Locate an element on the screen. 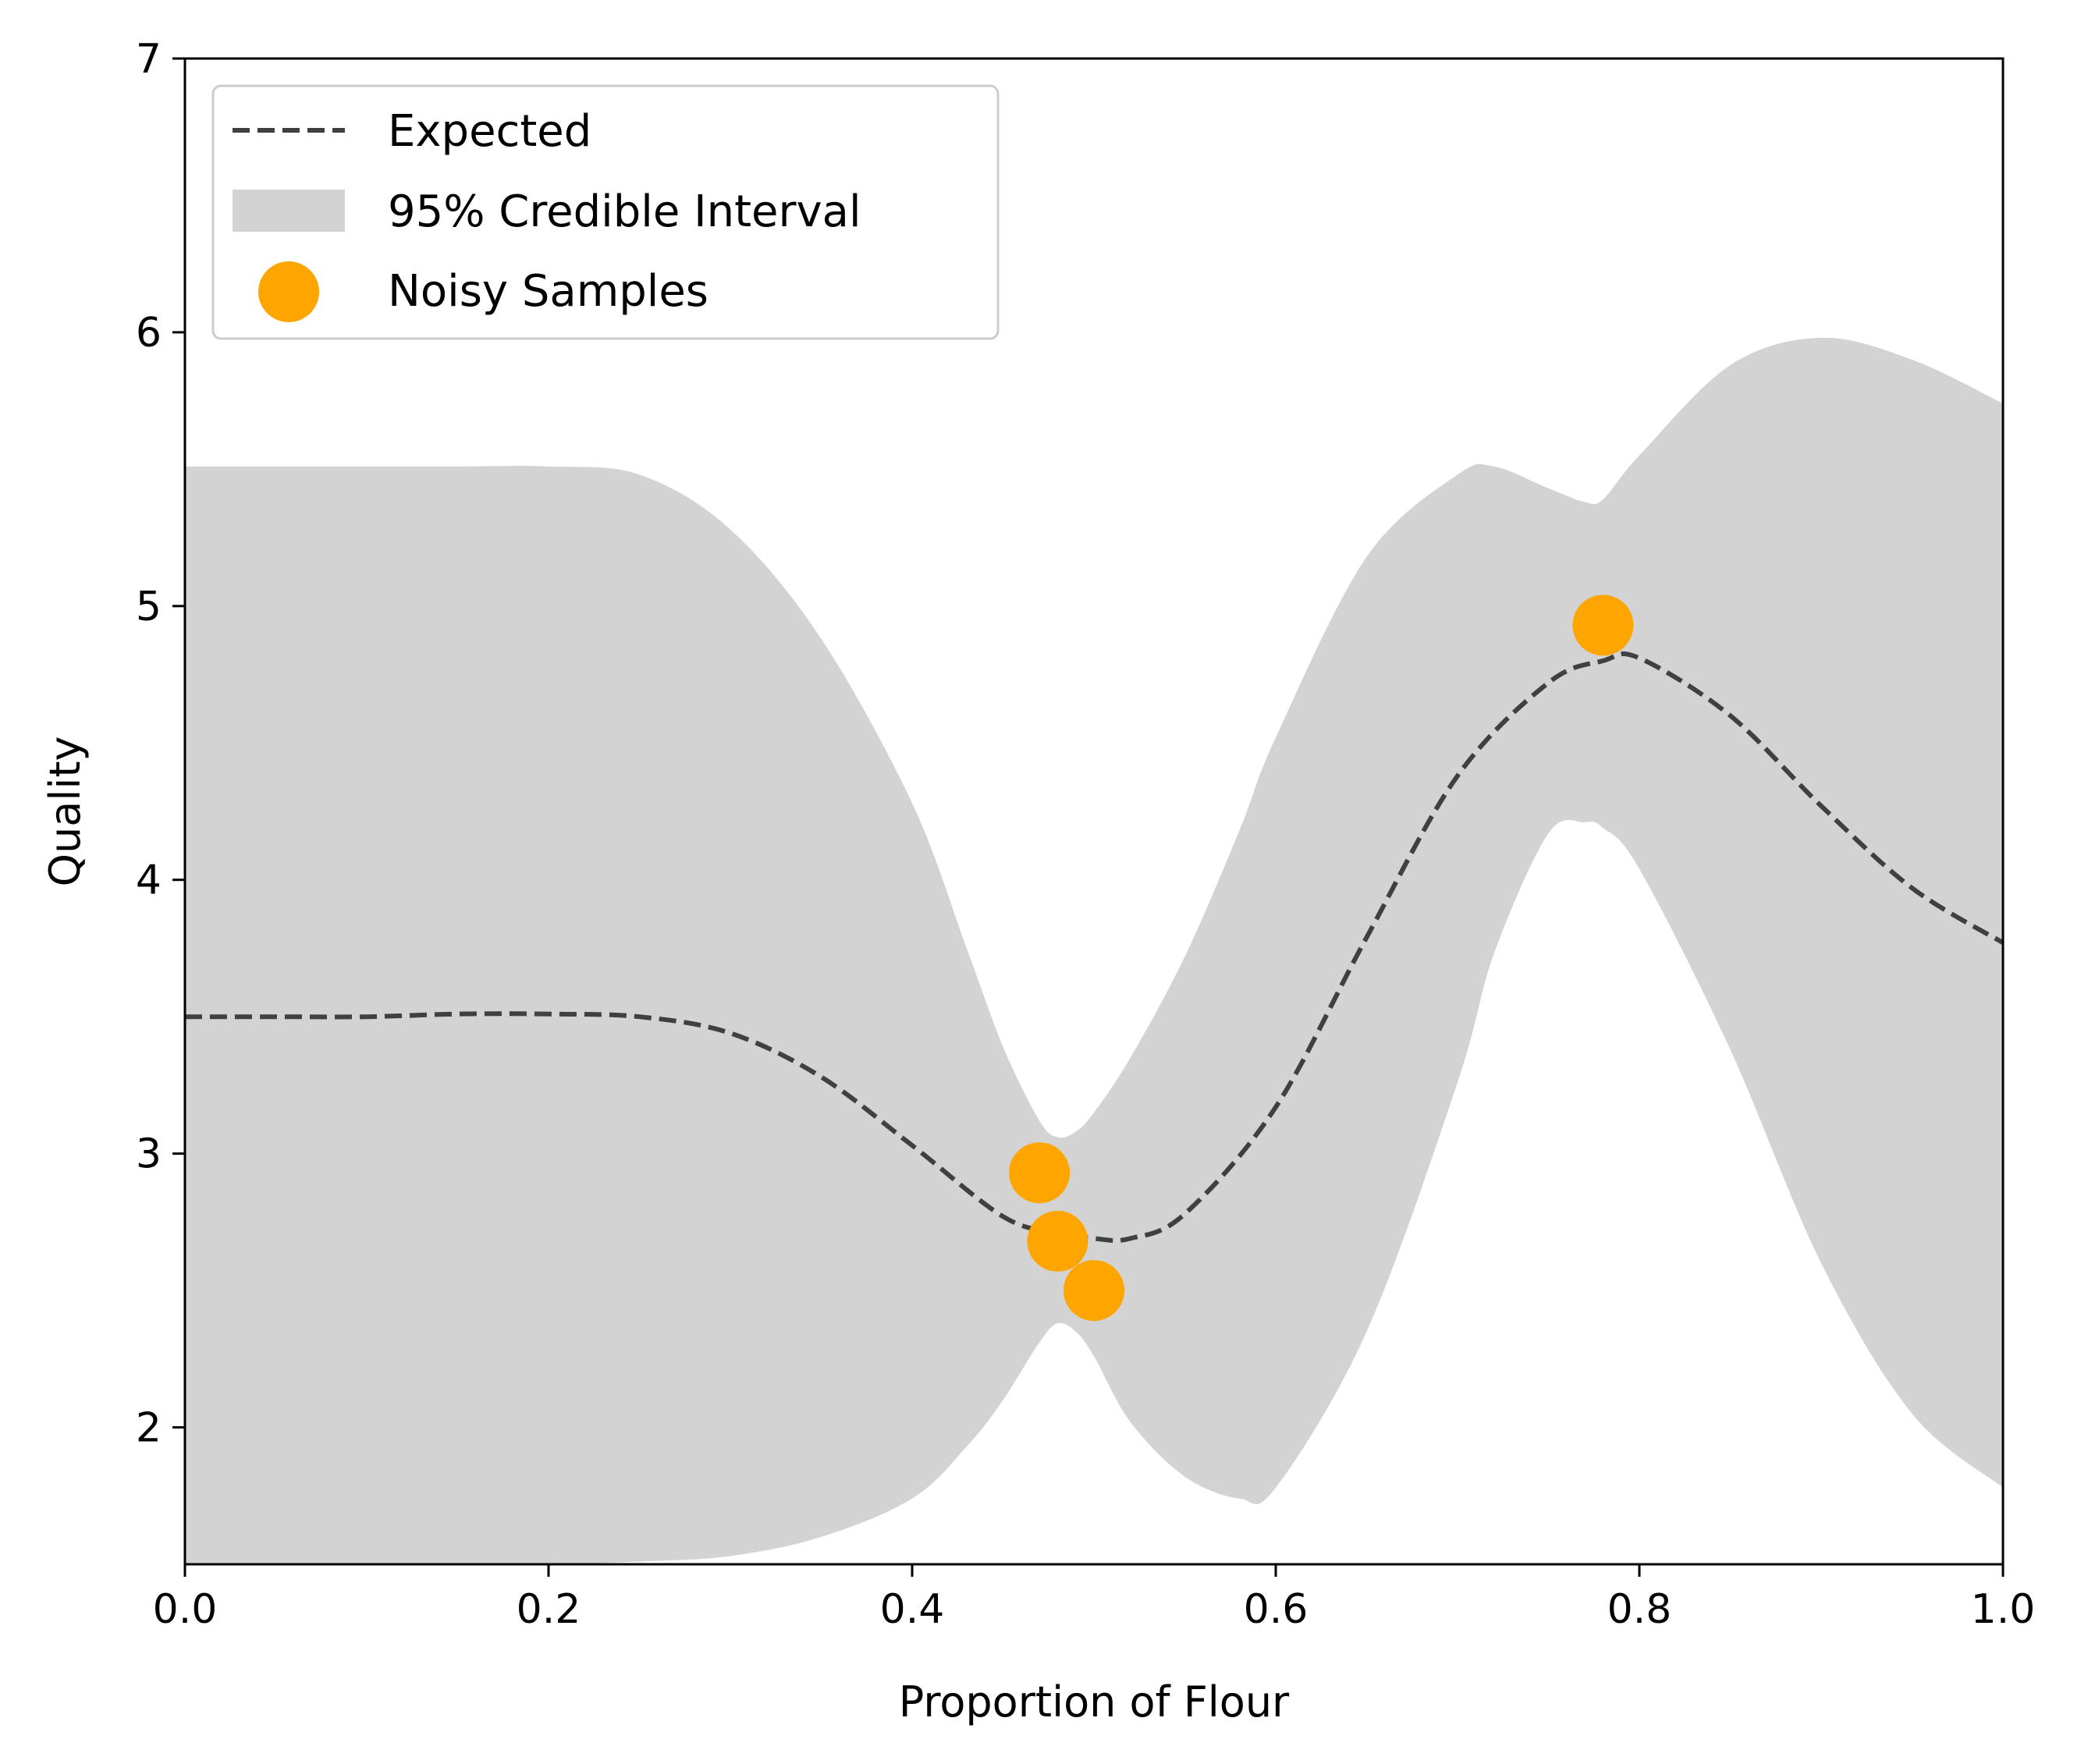 This screenshot has width=2081, height=1764. y-tick-label: 3 is located at coordinates (149, 1154).